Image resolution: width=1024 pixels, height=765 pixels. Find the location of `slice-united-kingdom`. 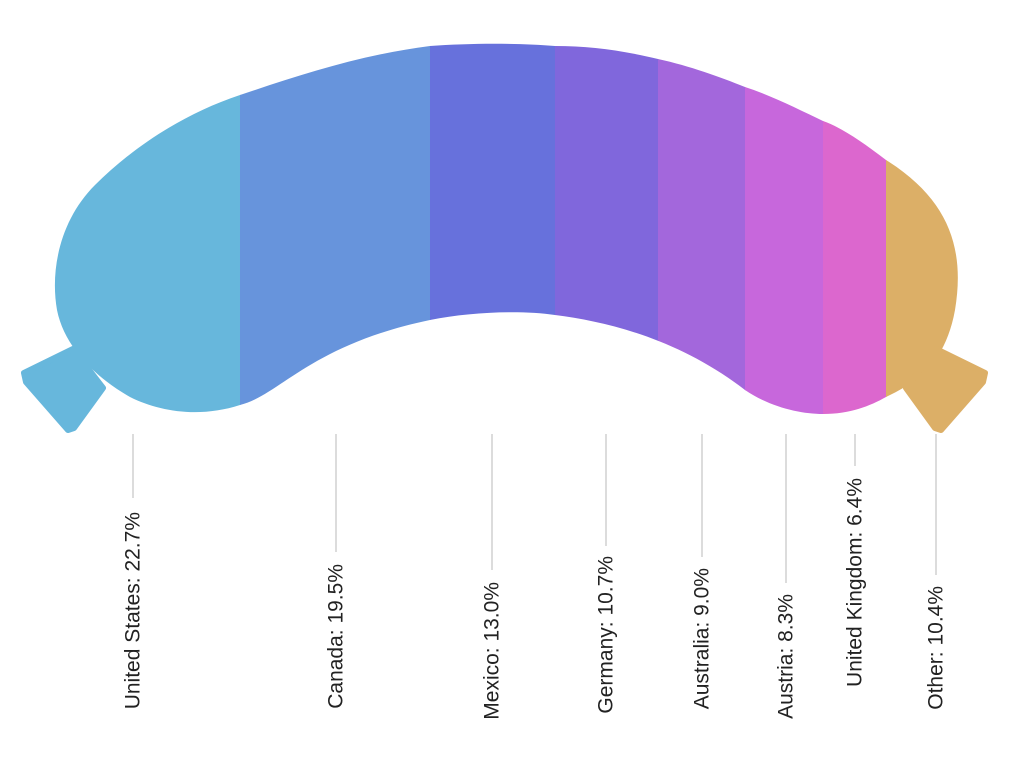

slice-united-kingdom is located at coordinates (855, 230).